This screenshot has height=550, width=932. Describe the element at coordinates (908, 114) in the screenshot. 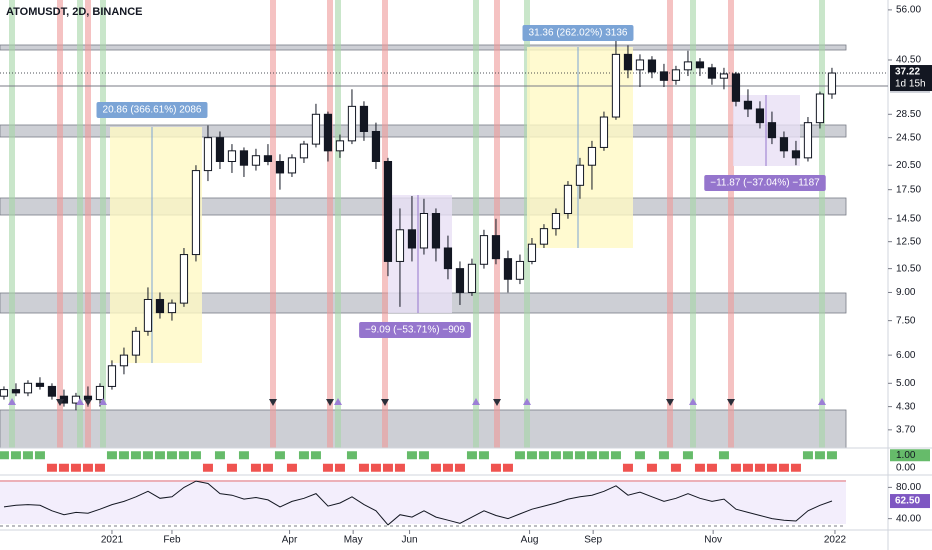

I see `y-tick-label: 28.50` at that location.